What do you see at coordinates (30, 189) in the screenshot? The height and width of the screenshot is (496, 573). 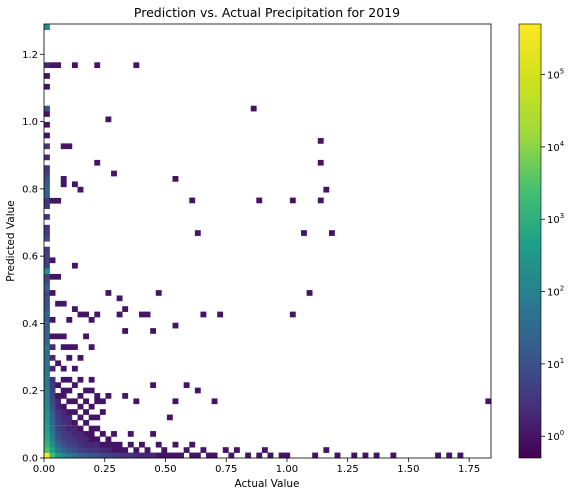 I see `y-tick-label: 0.8` at bounding box center [30, 189].